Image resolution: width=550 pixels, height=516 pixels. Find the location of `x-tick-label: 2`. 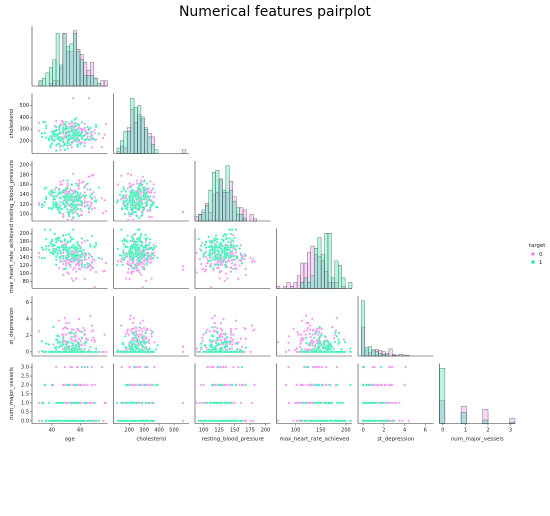

x-tick-label: 2 is located at coordinates (487, 431).